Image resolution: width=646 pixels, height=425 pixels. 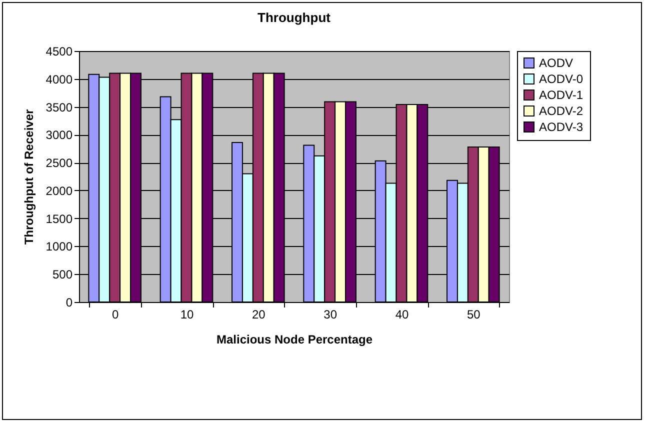 I want to click on x-tick-label: 0, so click(x=115, y=315).